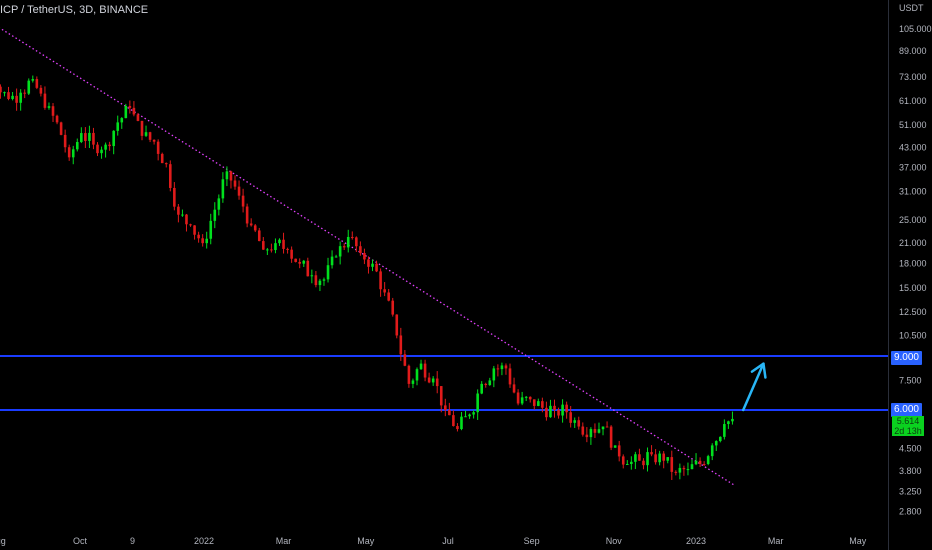  I want to click on current-price-value: 5.614, so click(908, 421).